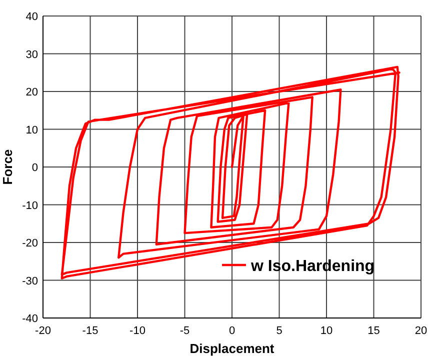 The height and width of the screenshot is (361, 429). What do you see at coordinates (421, 331) in the screenshot?
I see `x-tick-label: 20` at bounding box center [421, 331].